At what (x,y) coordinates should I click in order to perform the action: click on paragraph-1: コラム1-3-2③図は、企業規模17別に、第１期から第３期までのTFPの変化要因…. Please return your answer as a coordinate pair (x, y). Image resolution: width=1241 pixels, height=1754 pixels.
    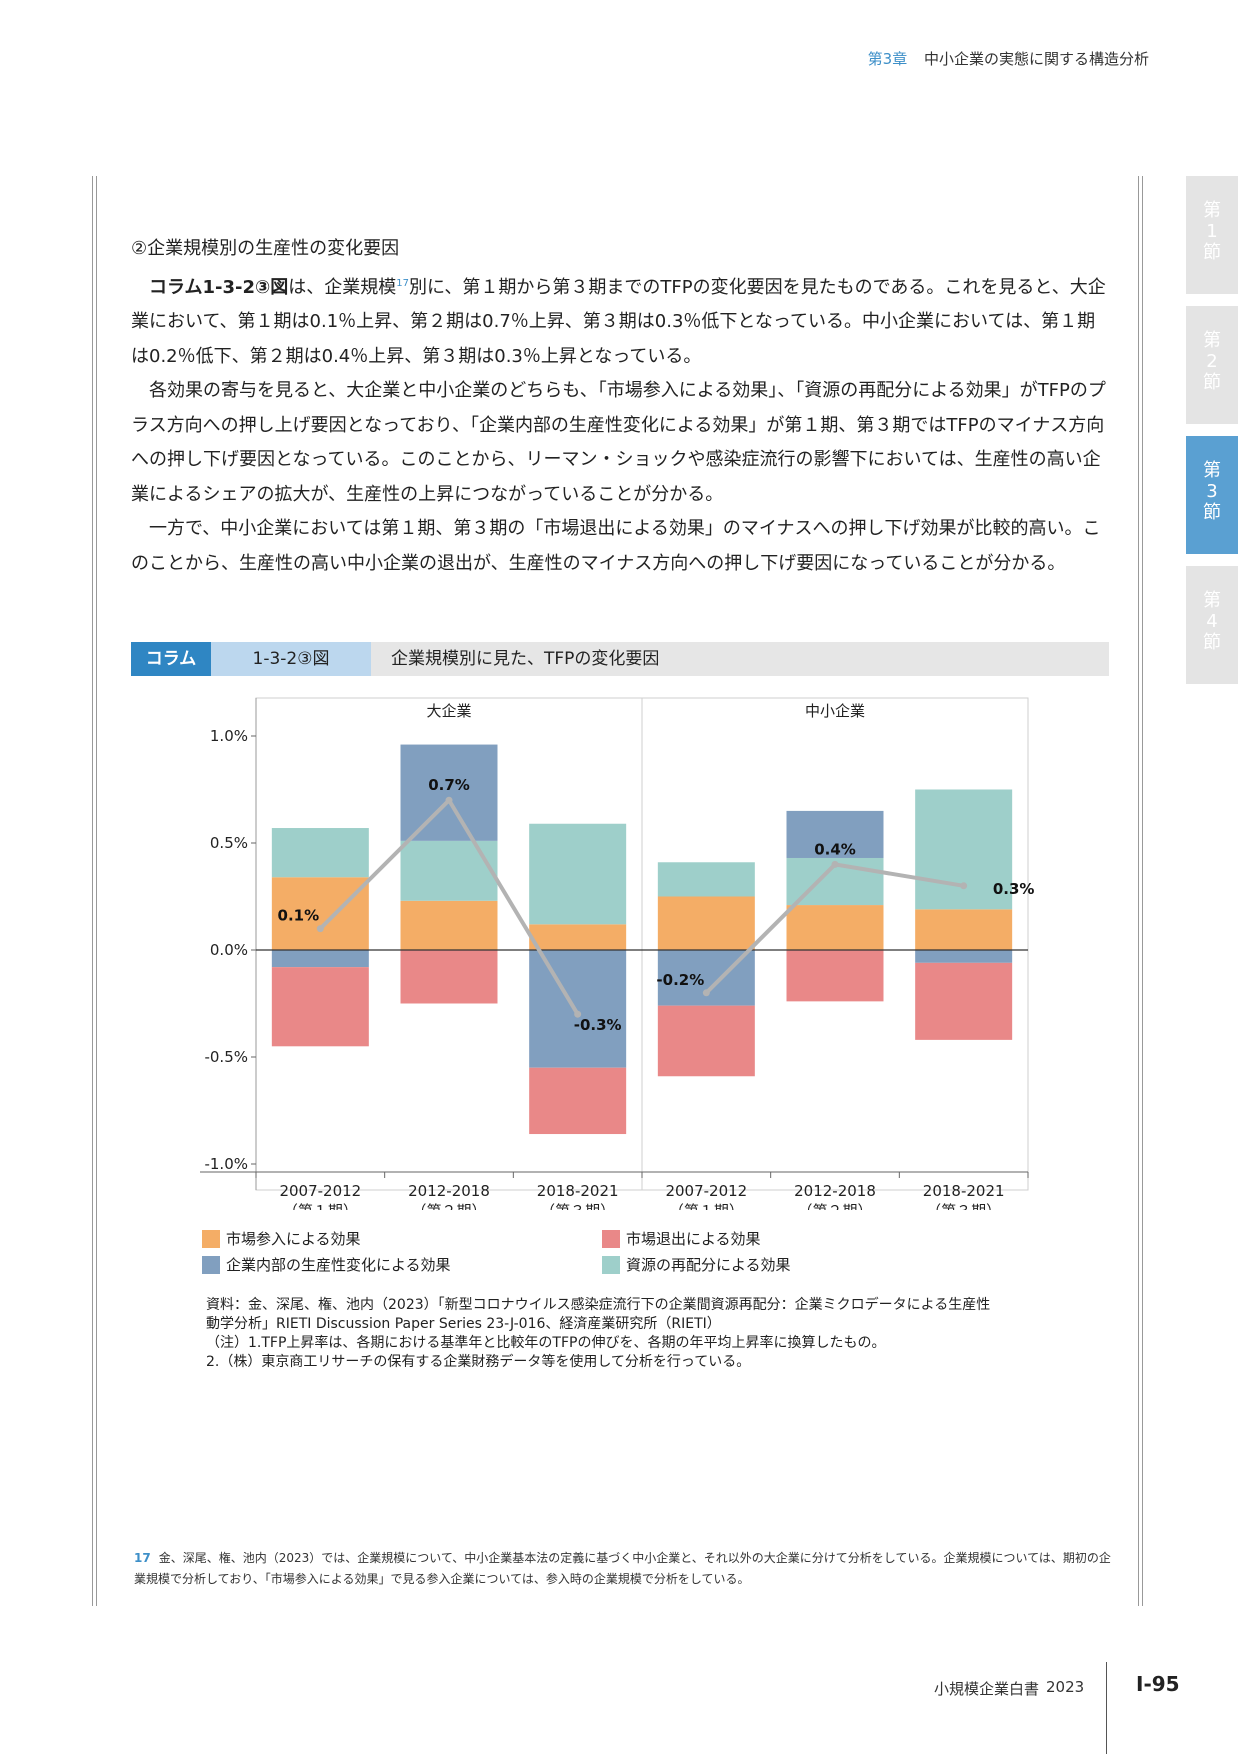
    Looking at the image, I should click on (620, 321).